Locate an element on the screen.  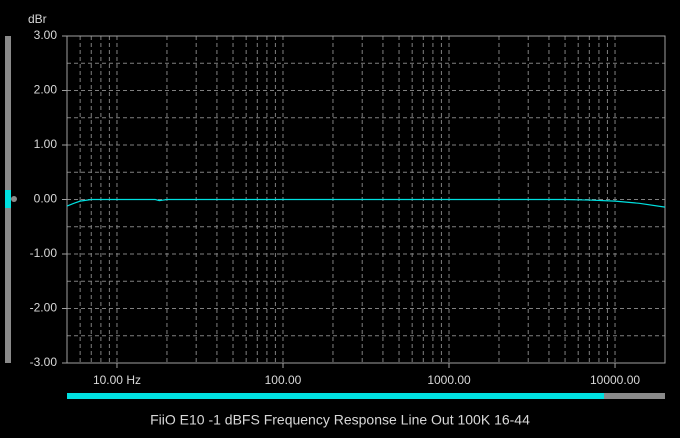
x-tick-label: 100.00 is located at coordinates (283, 380).